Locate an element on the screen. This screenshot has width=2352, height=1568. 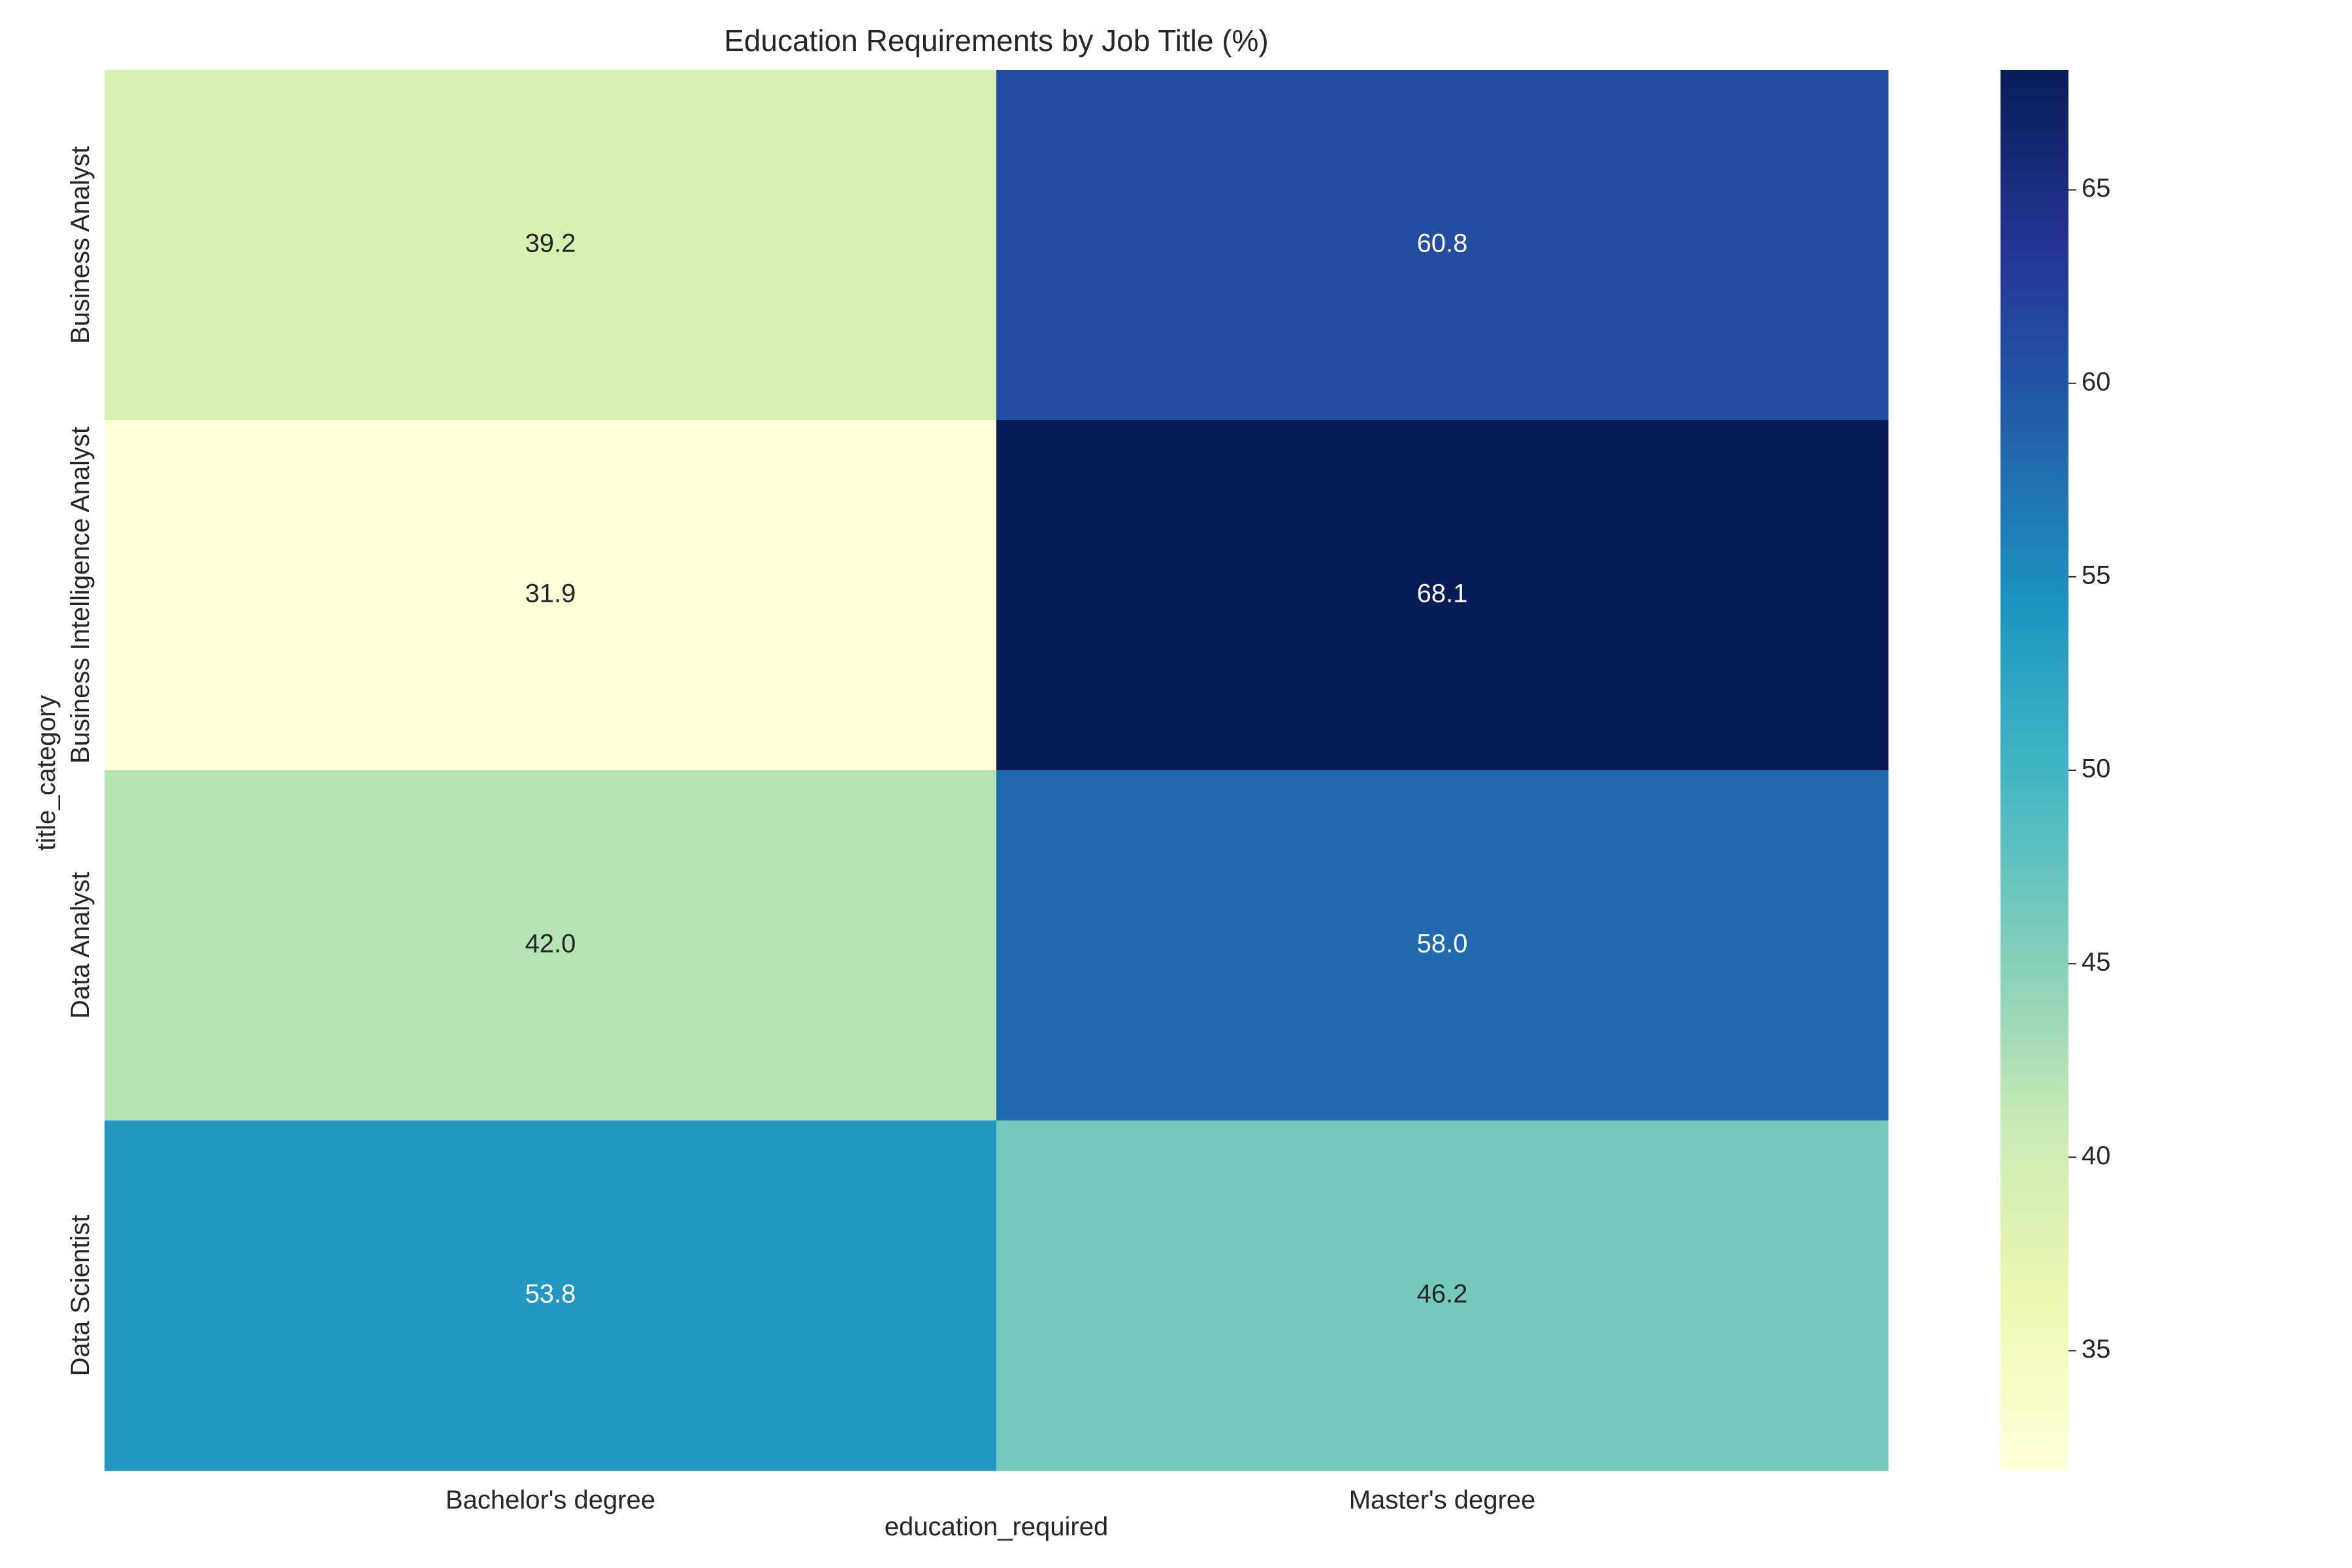
colorbar: 35 40 45 50 55 60 65 is located at coordinates (2056, 770).